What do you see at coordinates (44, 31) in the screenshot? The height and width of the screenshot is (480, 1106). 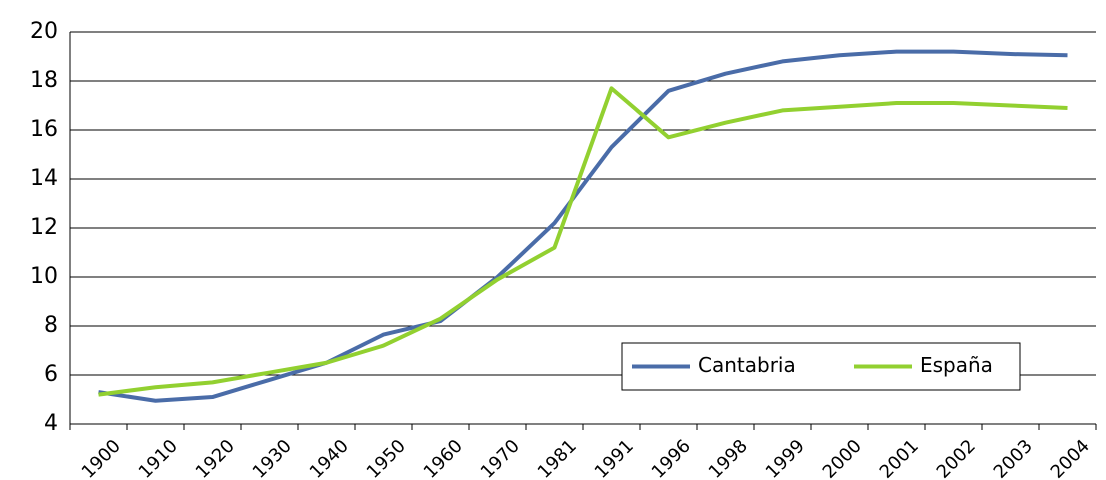 I see `y-tick-label: 20` at bounding box center [44, 31].